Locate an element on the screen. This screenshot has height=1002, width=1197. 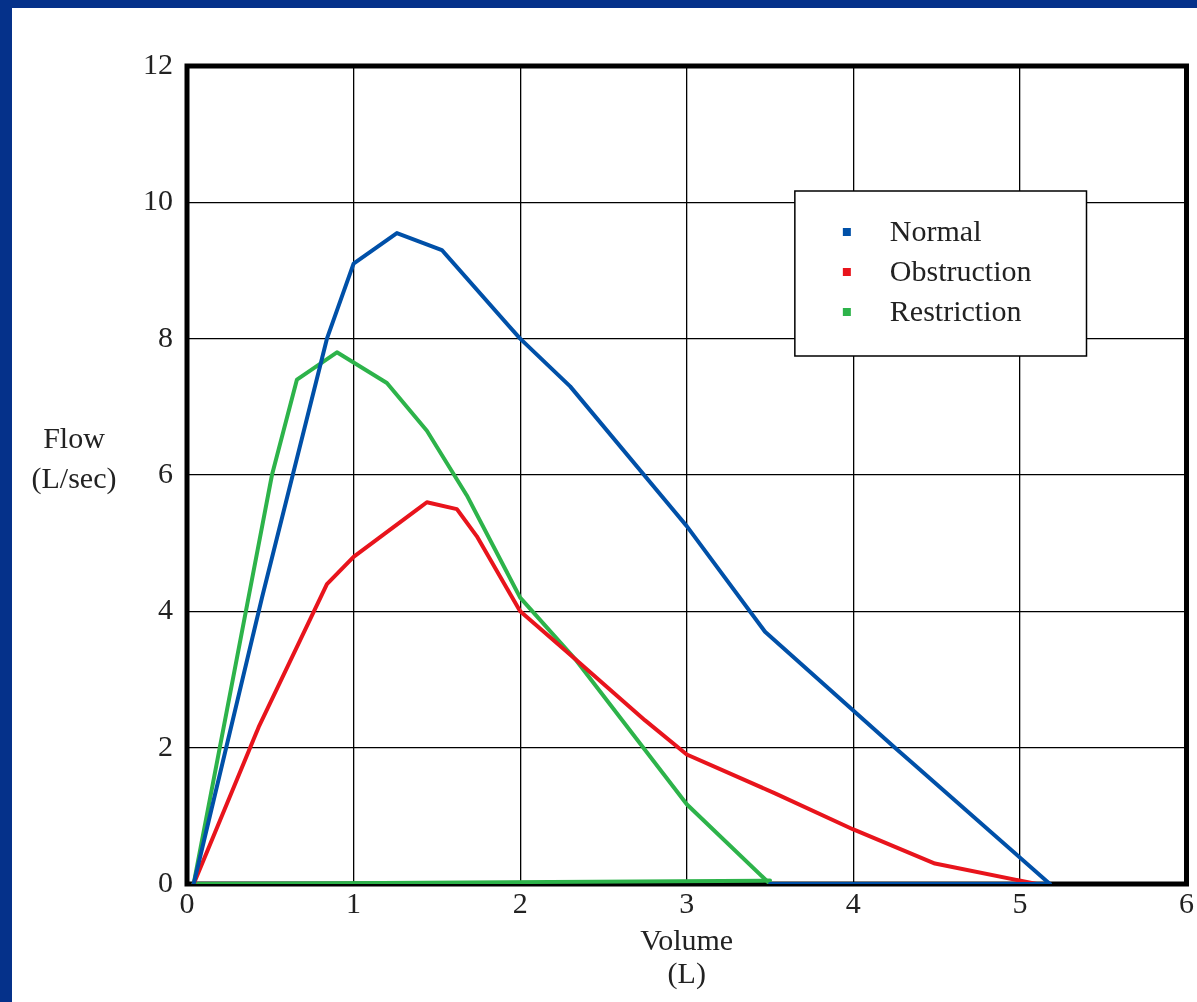
legend-label: Restriction is located at coordinates (955, 310).